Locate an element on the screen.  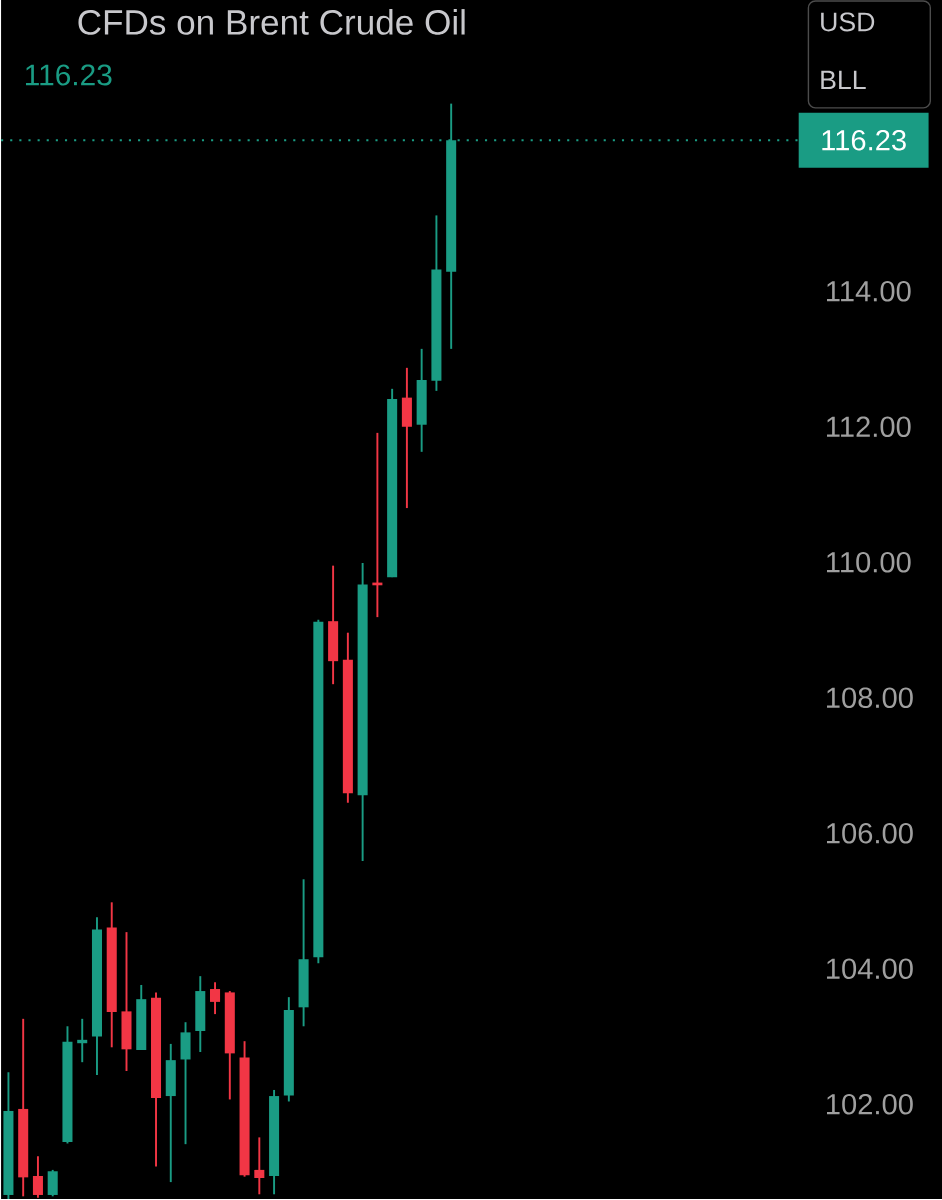
text: USD is located at coordinates (848, 22).